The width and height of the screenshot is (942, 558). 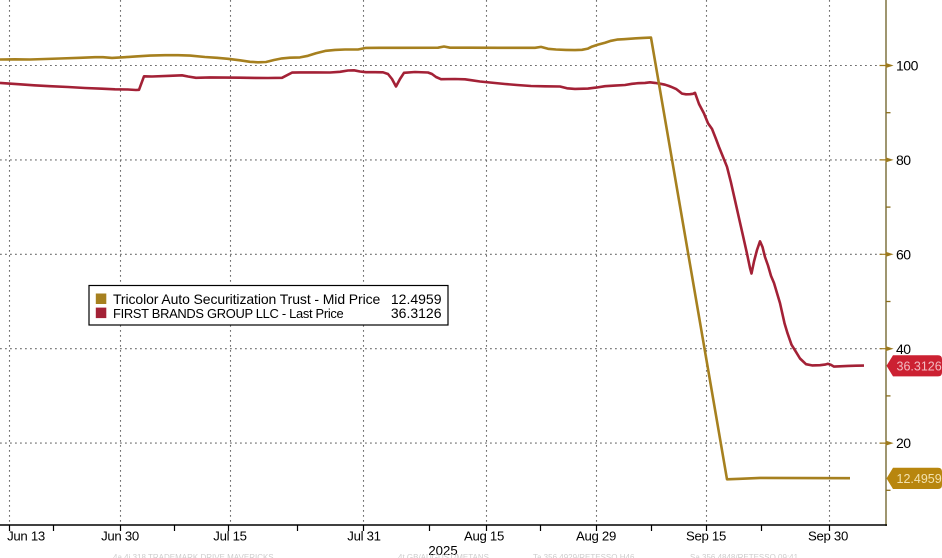 What do you see at coordinates (903, 349) in the screenshot?
I see `svg-text: 40` at bounding box center [903, 349].